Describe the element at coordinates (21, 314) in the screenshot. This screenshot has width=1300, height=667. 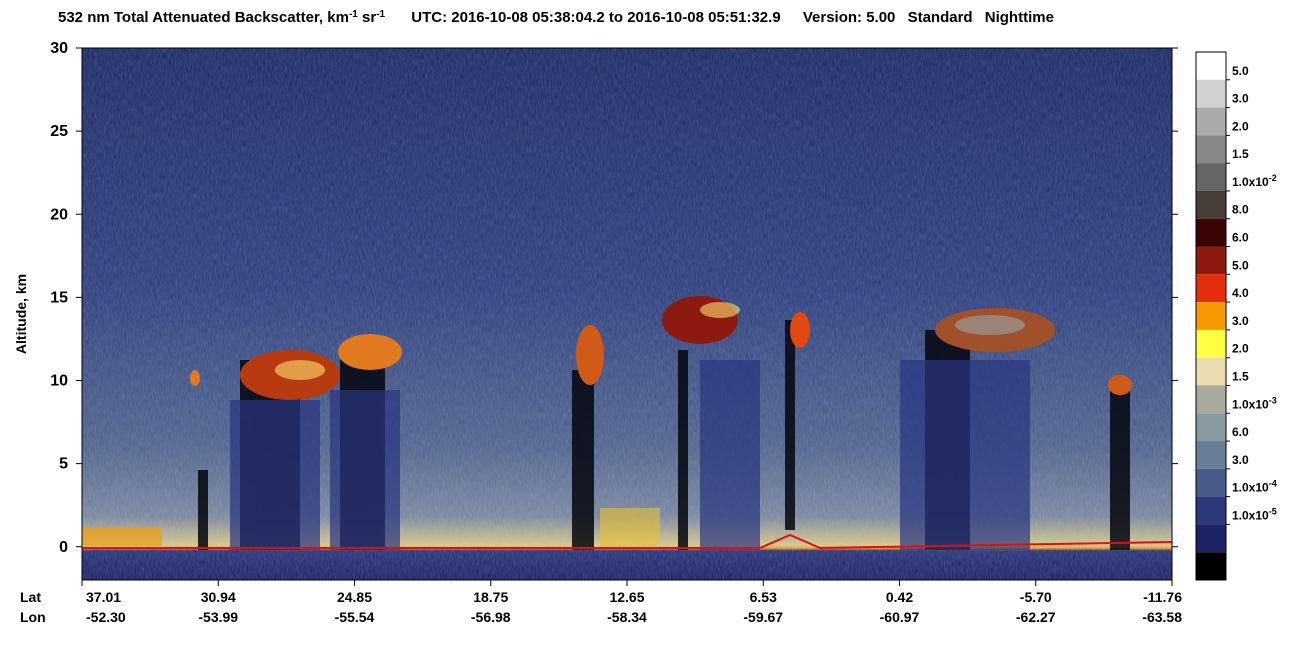
I see `y-axis-label: Altitude, km` at that location.